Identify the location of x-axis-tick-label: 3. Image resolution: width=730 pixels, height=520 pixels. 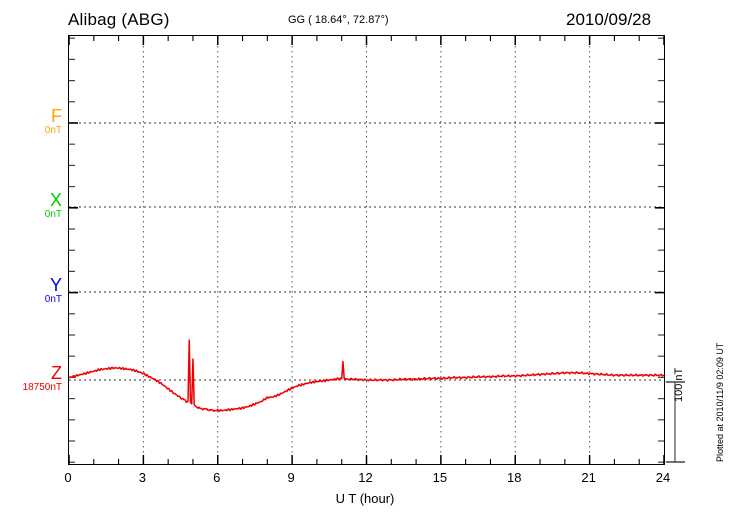
(142, 477).